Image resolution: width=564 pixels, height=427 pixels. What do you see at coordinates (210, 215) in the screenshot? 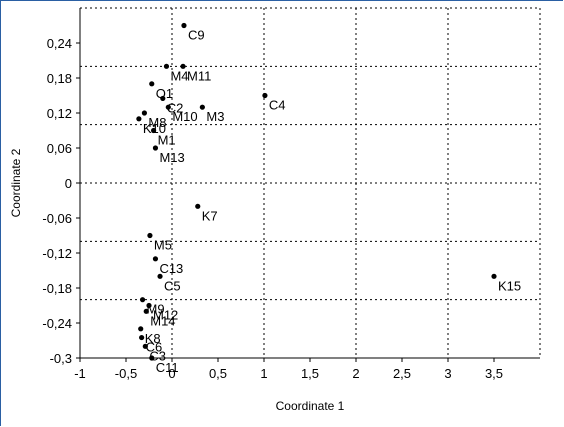
I see `data-point-label: K7` at bounding box center [210, 215].